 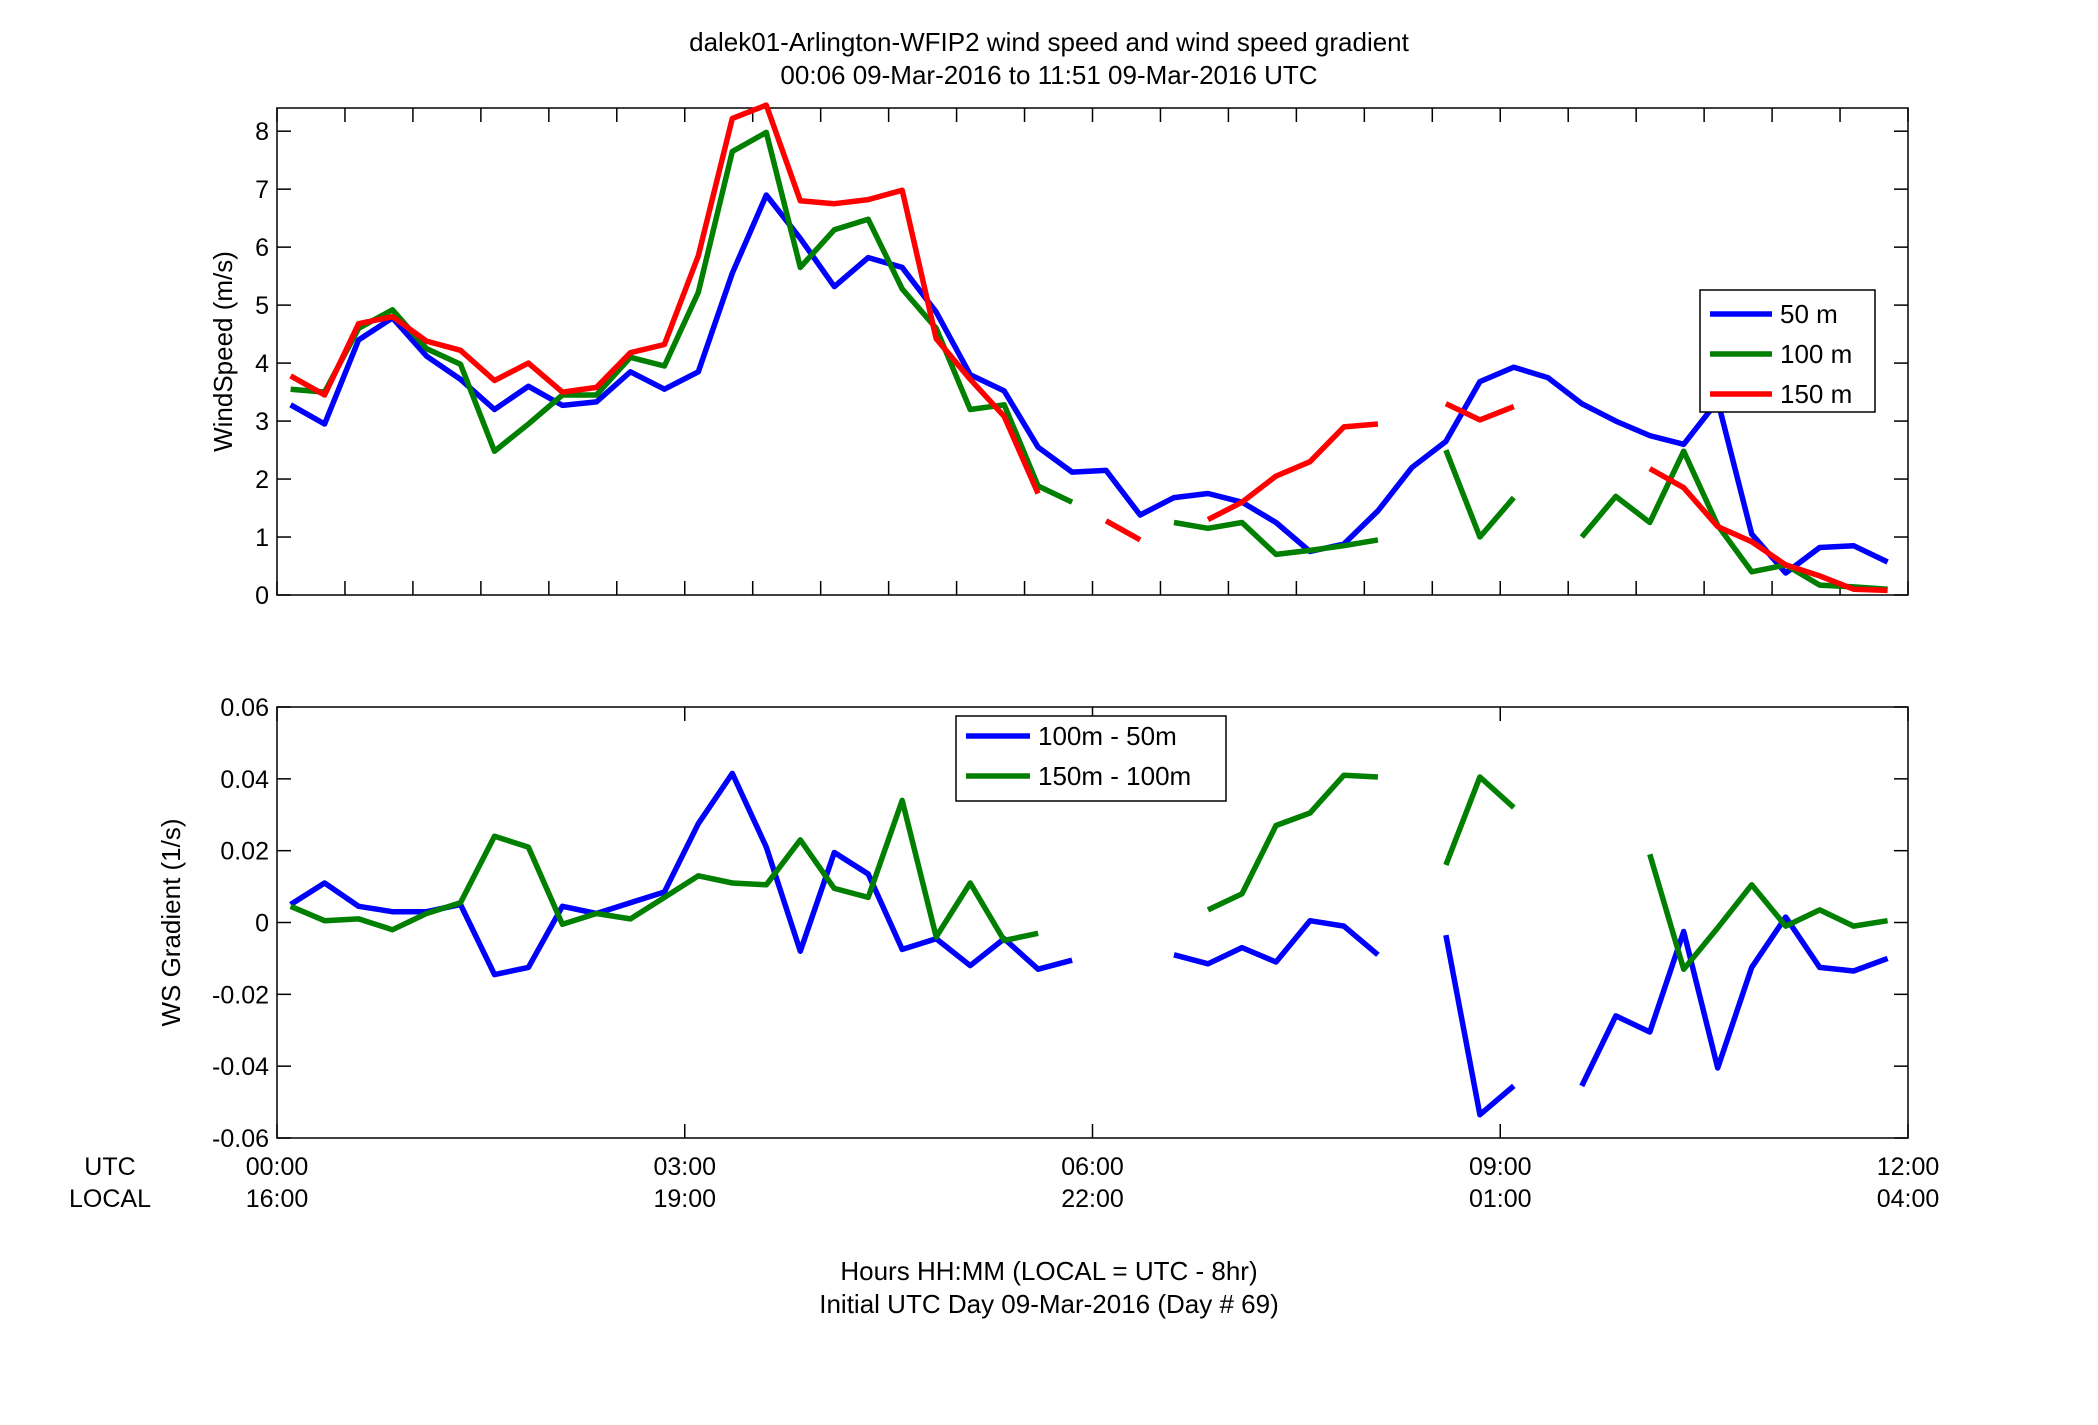 What do you see at coordinates (240, 1067) in the screenshot?
I see `y-tick-label: -0.04` at bounding box center [240, 1067].